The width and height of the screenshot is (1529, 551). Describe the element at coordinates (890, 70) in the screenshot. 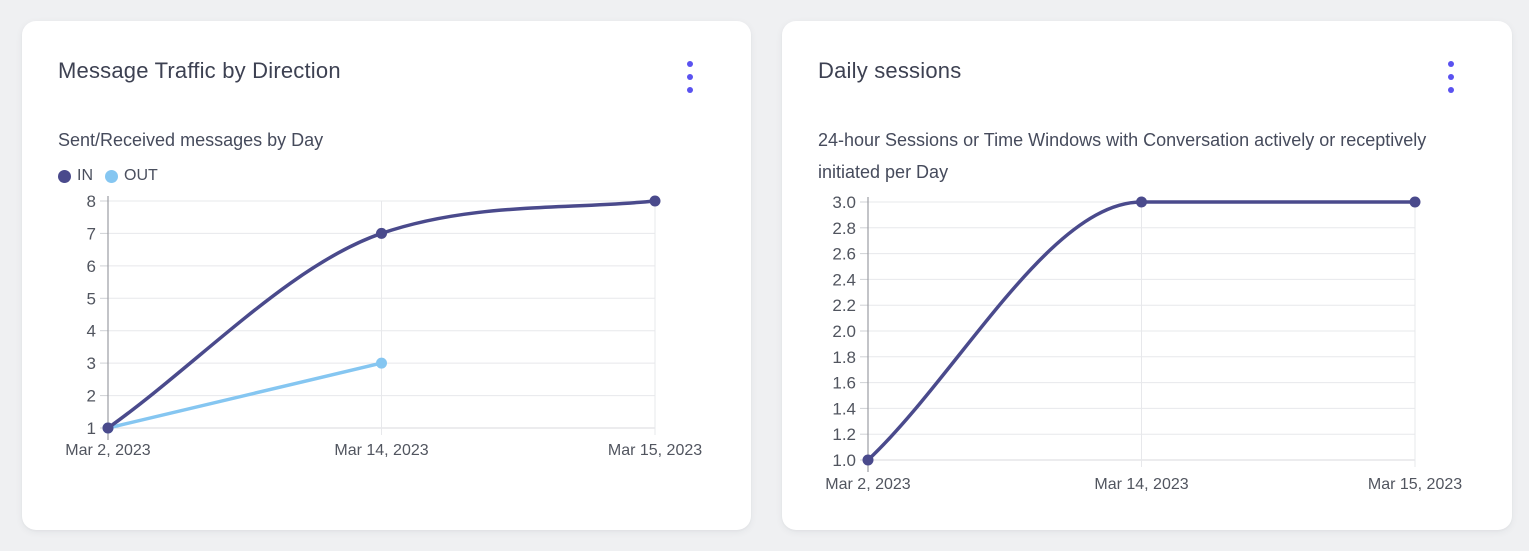

I see `card-title: Daily sessions` at that location.